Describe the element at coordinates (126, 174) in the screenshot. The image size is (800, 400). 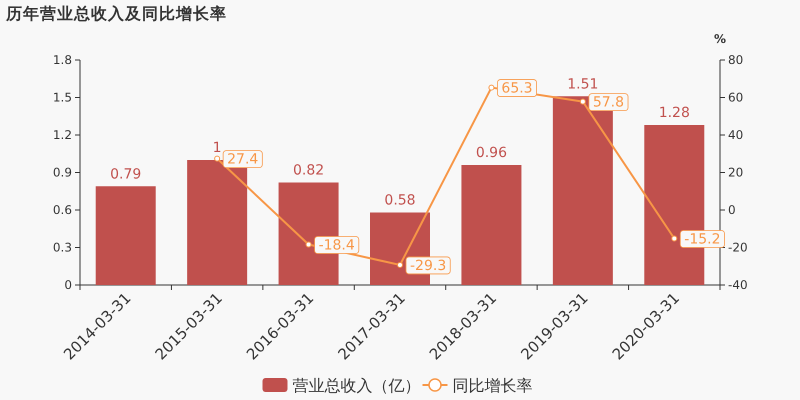
I see `data-label: 0.79` at that location.